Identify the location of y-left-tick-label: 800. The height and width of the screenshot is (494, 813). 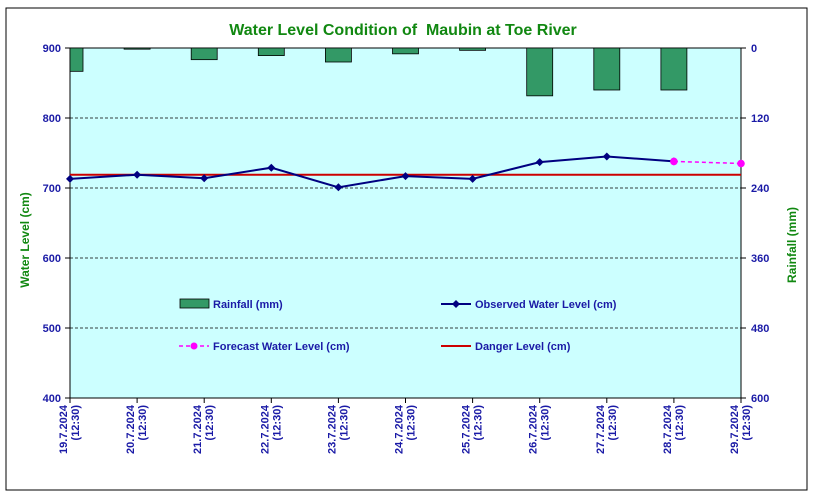
(52, 119).